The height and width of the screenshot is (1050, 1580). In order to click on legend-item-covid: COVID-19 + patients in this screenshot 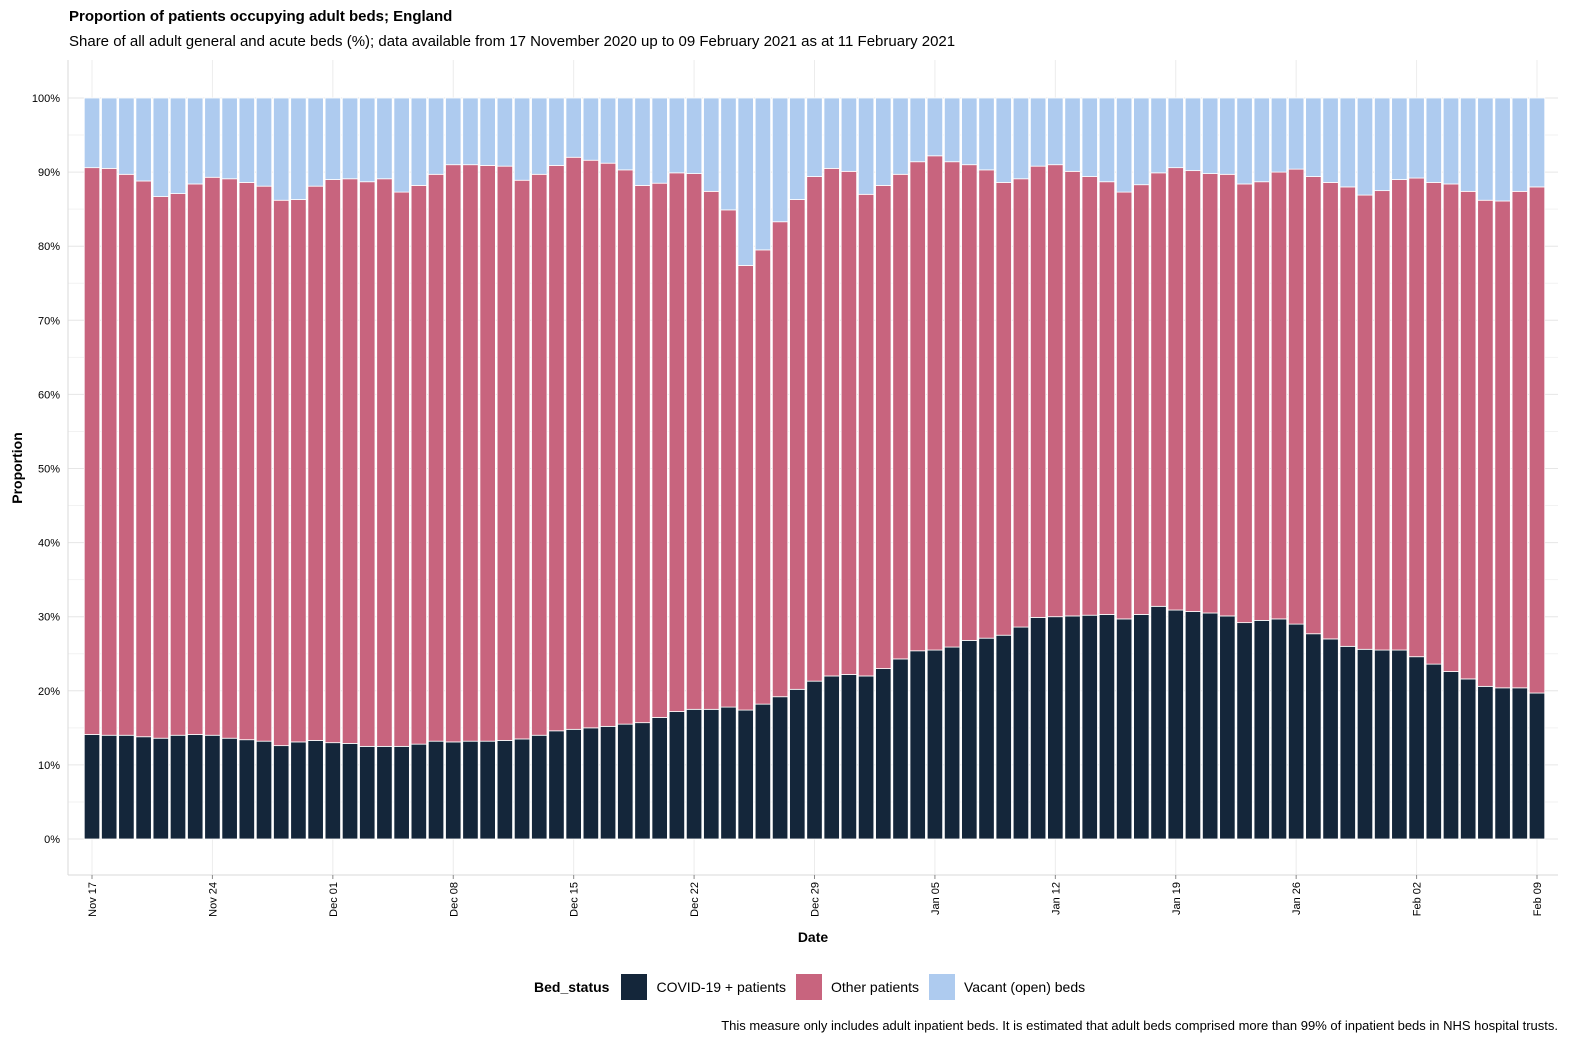, I will do `click(703, 987)`.